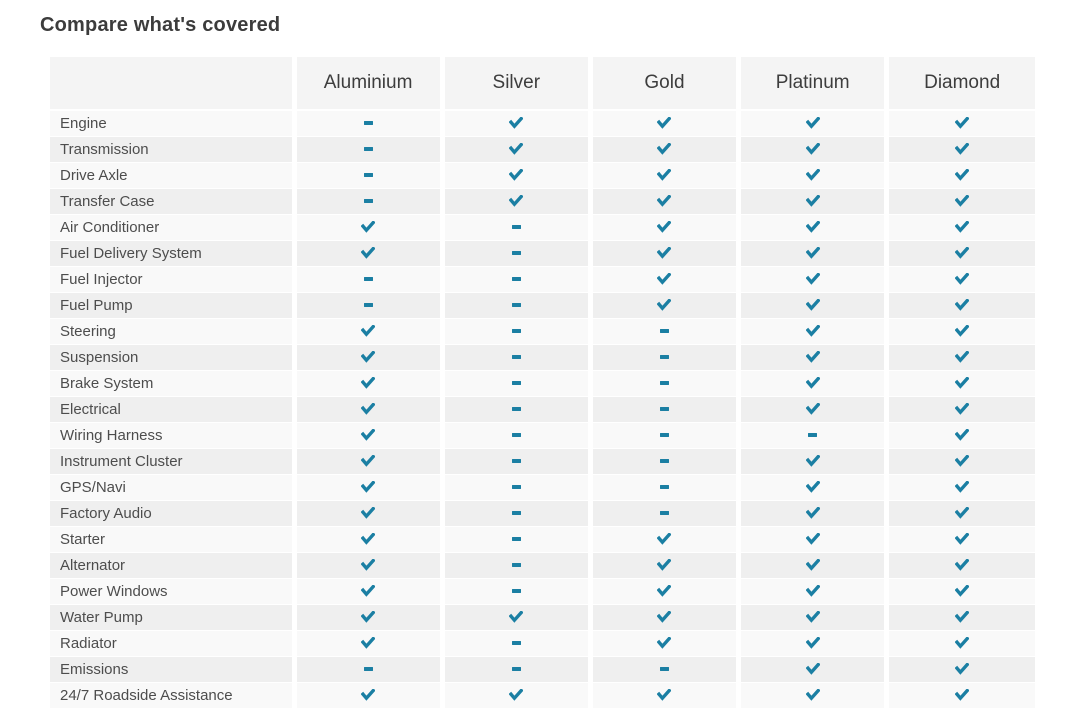 The height and width of the screenshot is (727, 1080). Describe the element at coordinates (542, 175) in the screenshot. I see `table-row: Drive Axle` at that location.